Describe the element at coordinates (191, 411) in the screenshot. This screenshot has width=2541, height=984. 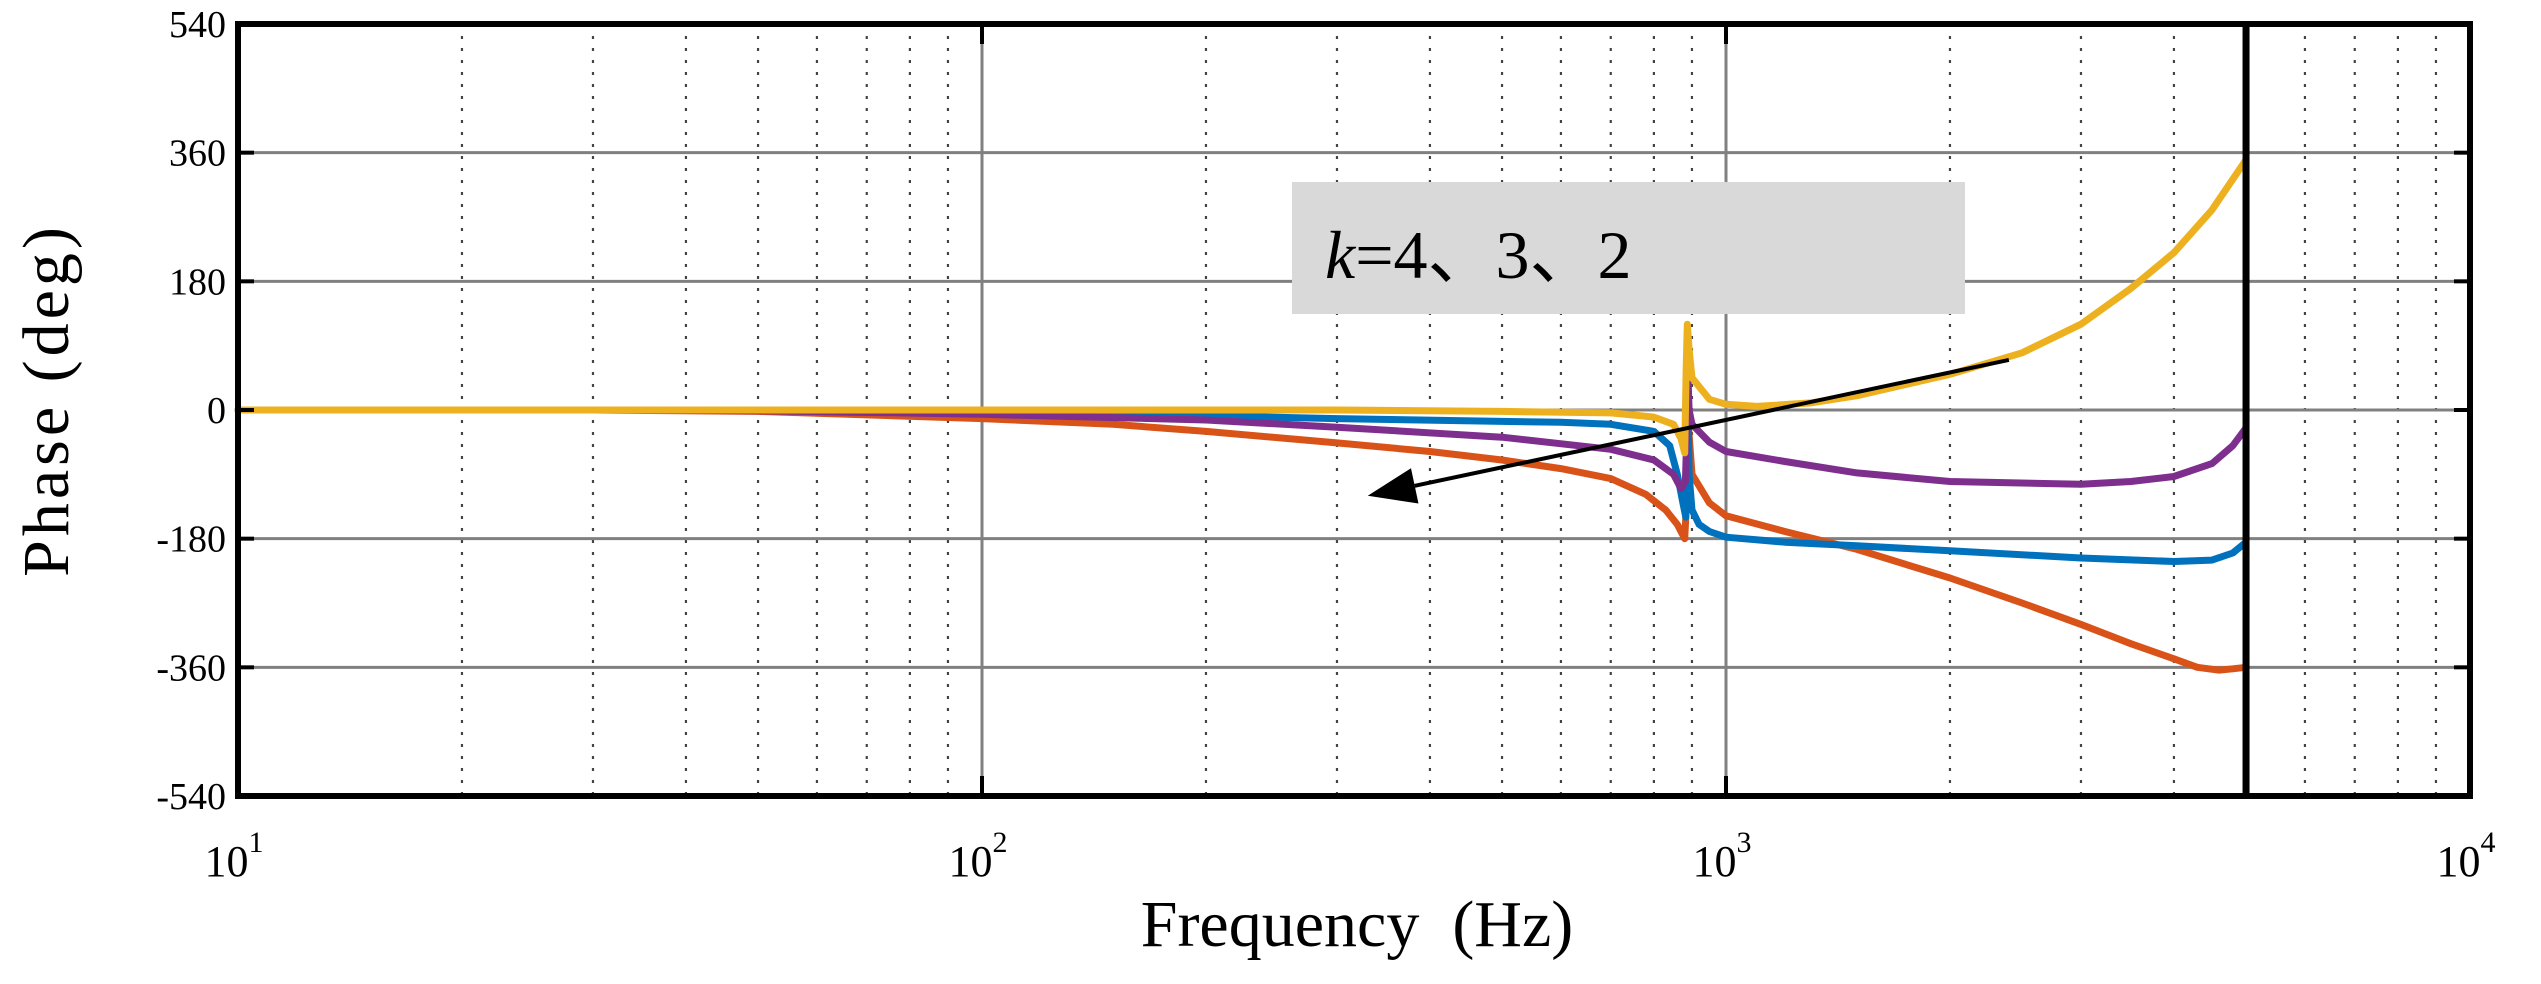
I see `y-tick-labels: 540 360 180 0 -180 -360 -540` at that location.